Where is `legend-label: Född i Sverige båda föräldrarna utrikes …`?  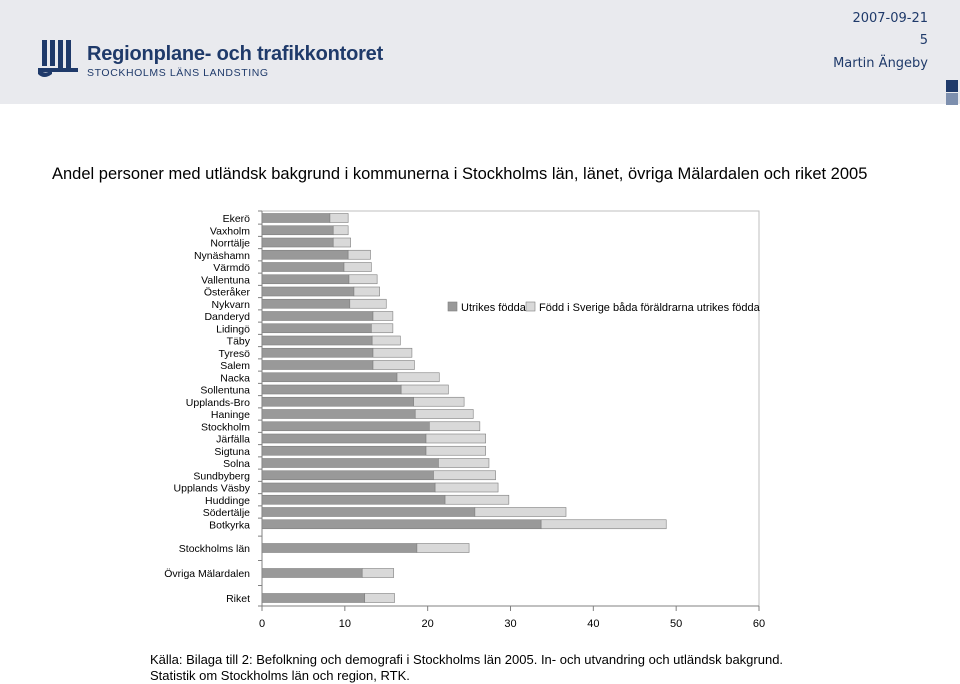
legend-label: Född i Sverige båda föräldrarna utrikes … is located at coordinates (650, 308).